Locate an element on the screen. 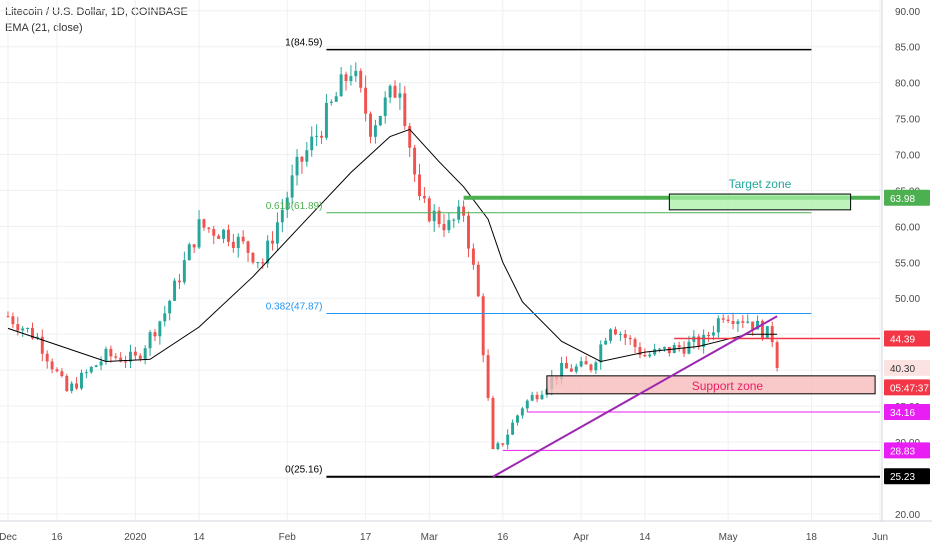  price-tick-label: 55.00 is located at coordinates (907, 263).